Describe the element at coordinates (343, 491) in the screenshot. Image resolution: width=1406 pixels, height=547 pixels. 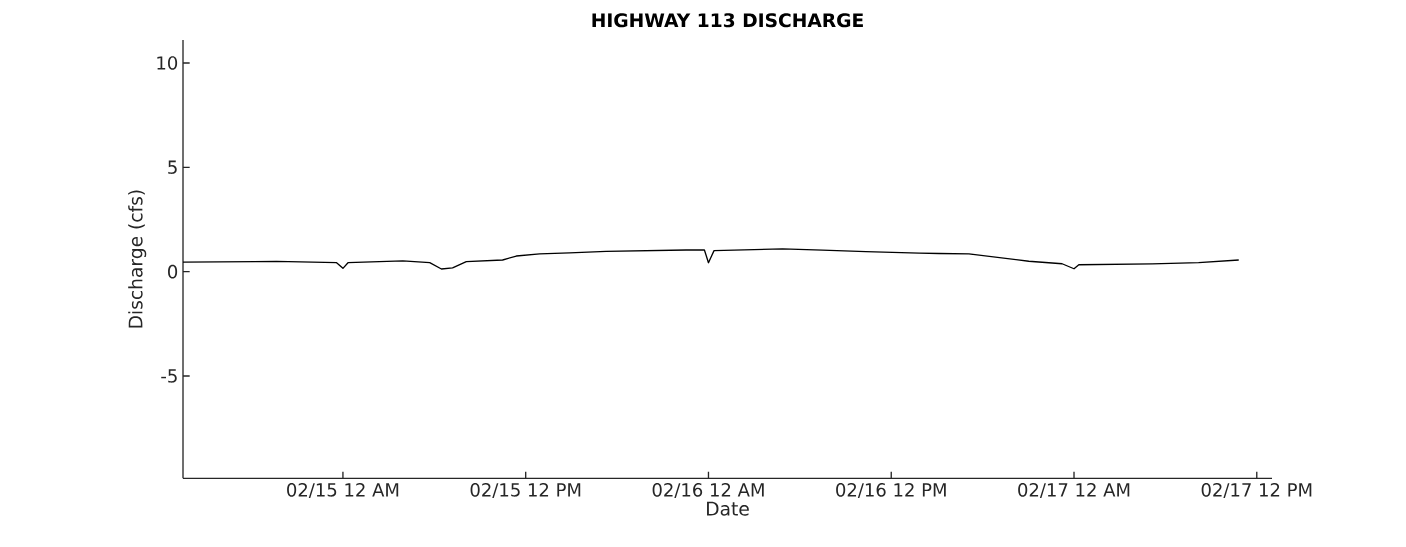
I see `x-tick-label: 02/15 12 AM` at that location.